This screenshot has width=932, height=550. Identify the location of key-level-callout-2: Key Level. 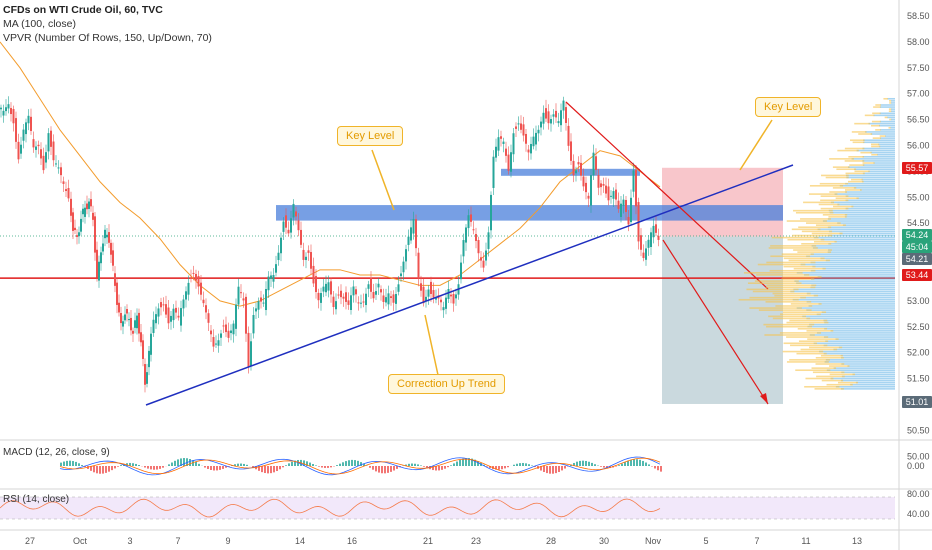
(788, 107).